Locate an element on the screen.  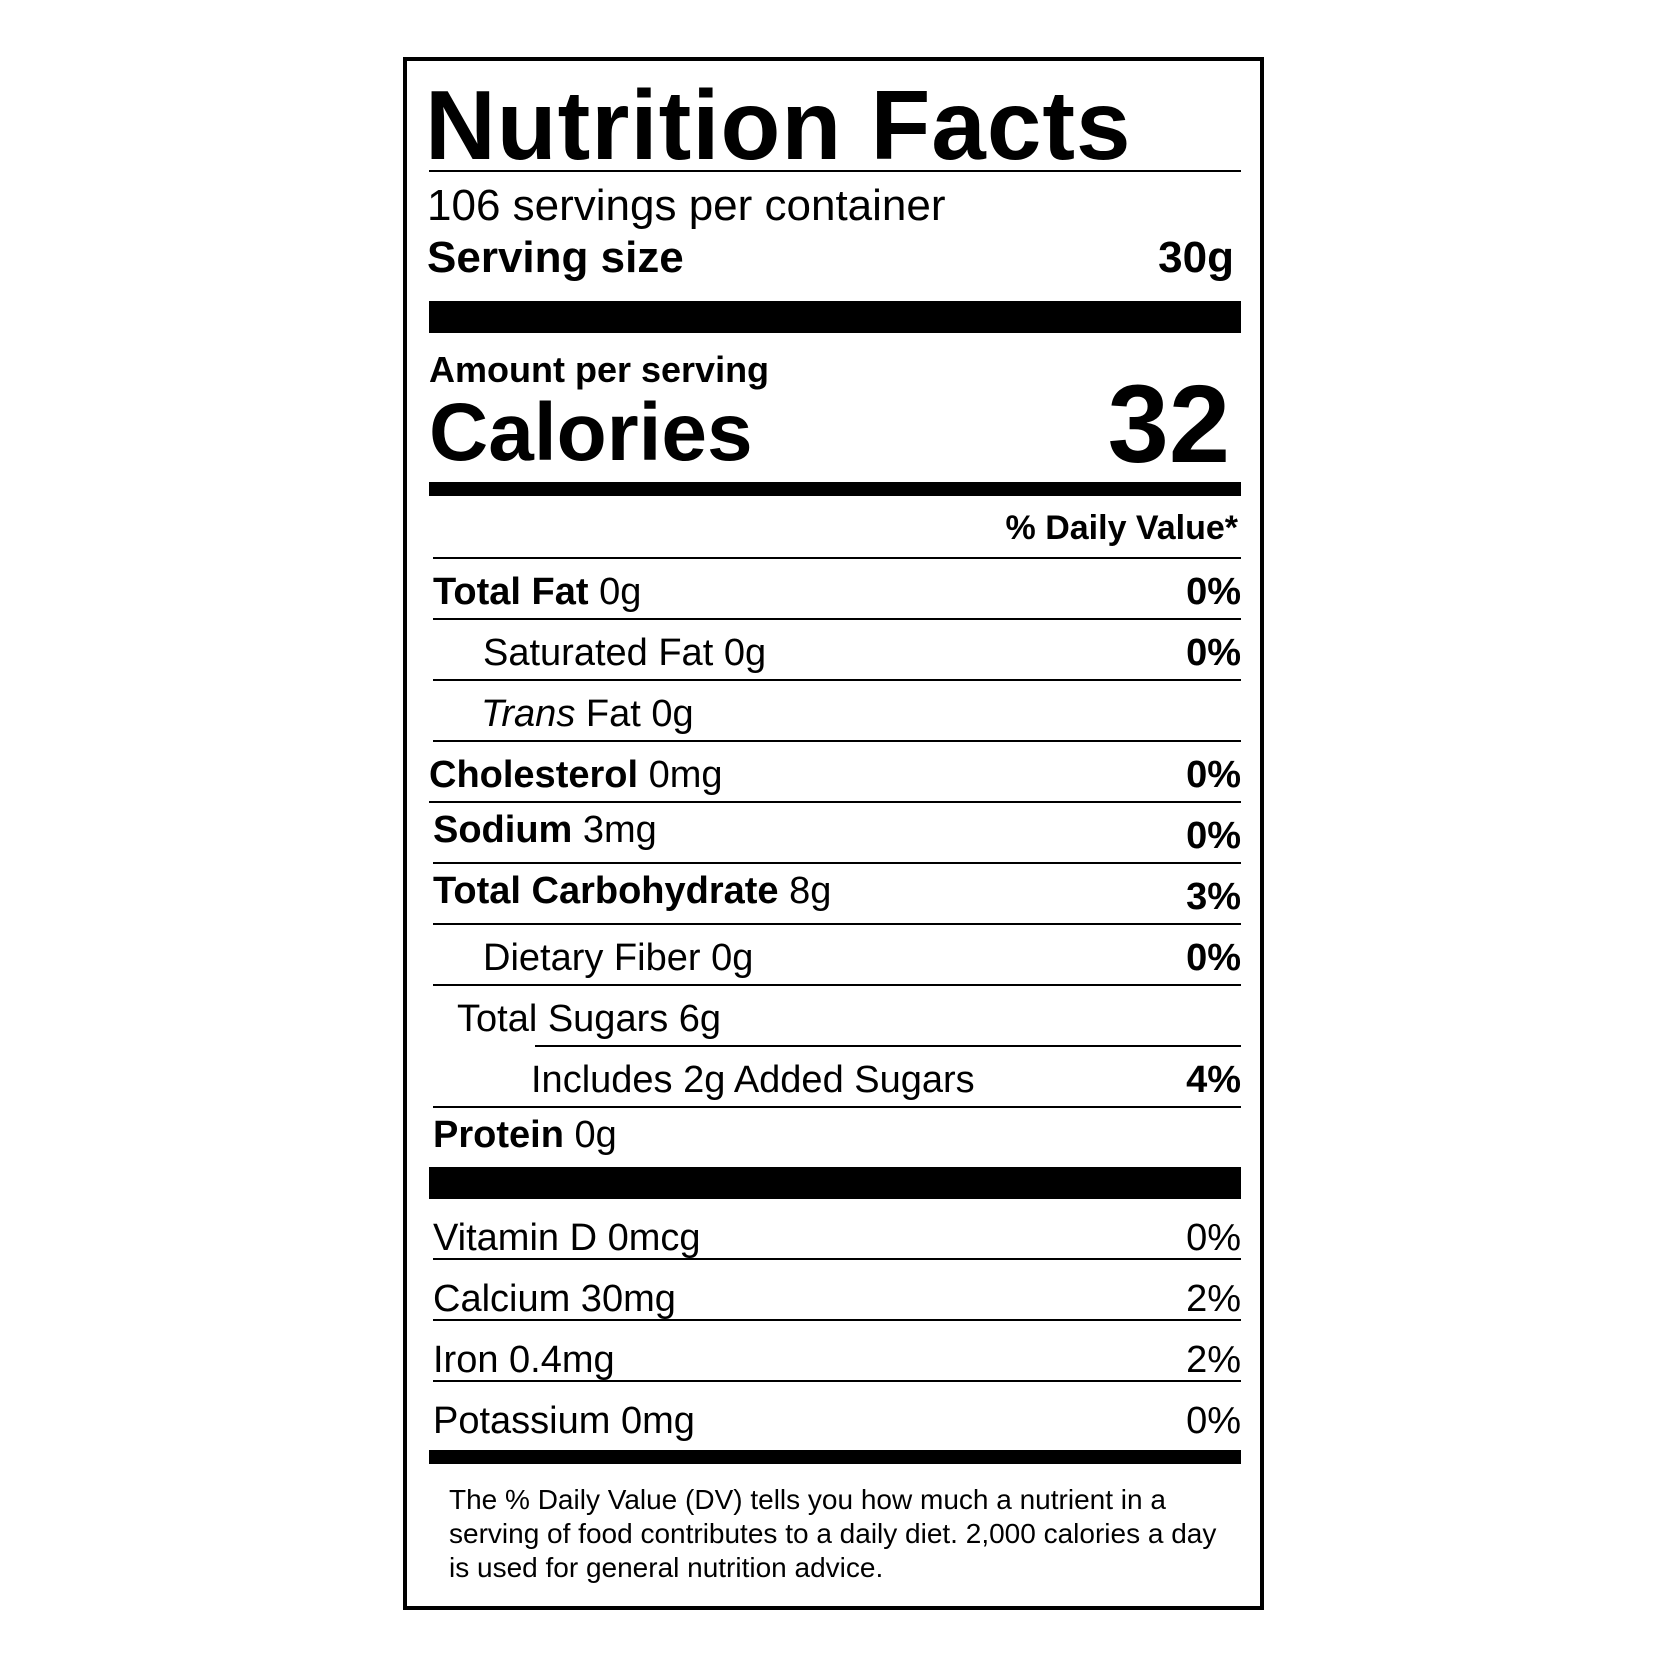
nutrient-amount: 8g is located at coordinates (810, 891).